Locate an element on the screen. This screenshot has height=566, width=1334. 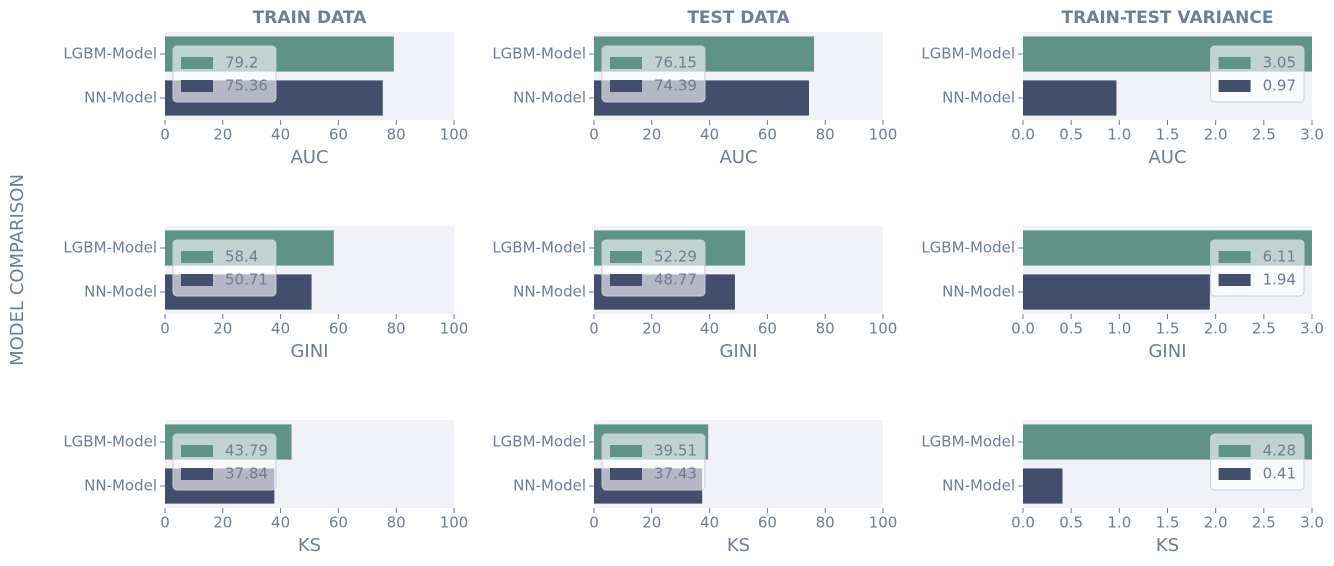
x-tick-label: 1.0 is located at coordinates (1119, 135).